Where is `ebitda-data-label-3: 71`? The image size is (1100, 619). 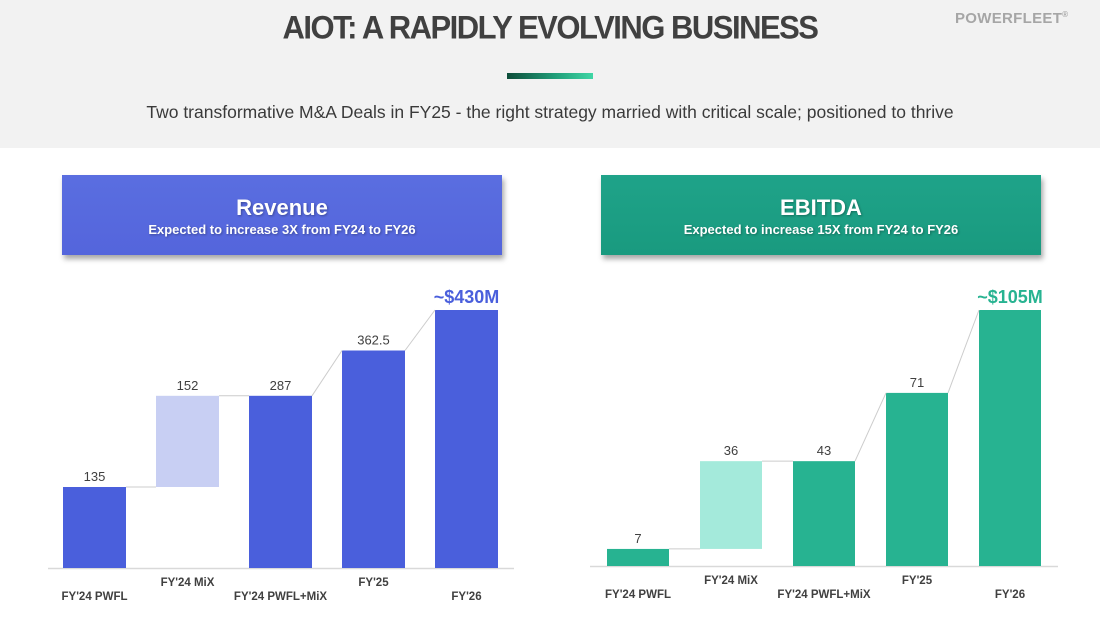
ebitda-data-label-3: 71 is located at coordinates (917, 382).